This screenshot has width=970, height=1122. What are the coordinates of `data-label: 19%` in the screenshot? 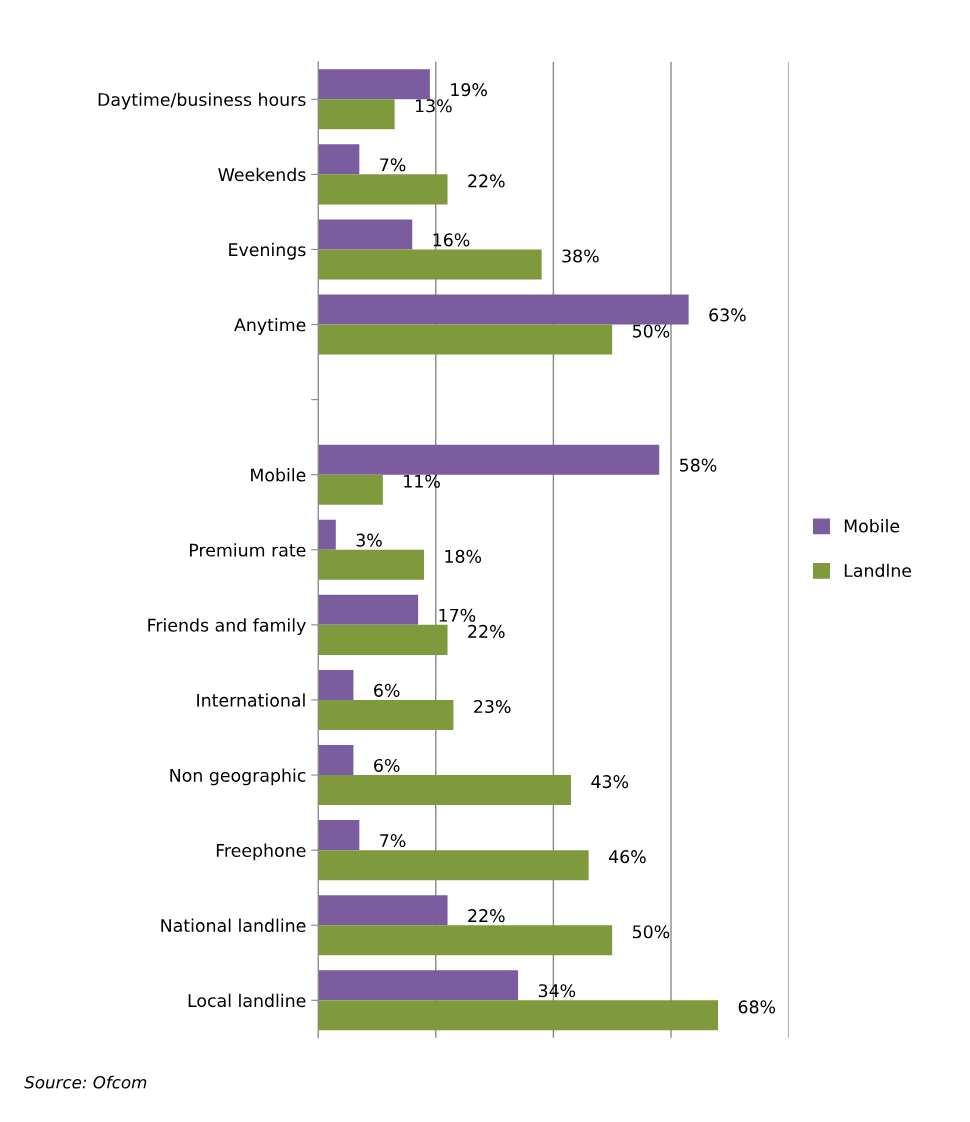 It's located at (469, 90).